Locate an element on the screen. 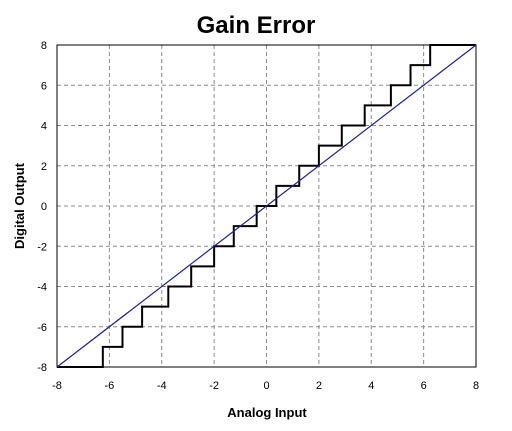 The height and width of the screenshot is (431, 512). y-axis-label: Digital Output is located at coordinates (19, 205).